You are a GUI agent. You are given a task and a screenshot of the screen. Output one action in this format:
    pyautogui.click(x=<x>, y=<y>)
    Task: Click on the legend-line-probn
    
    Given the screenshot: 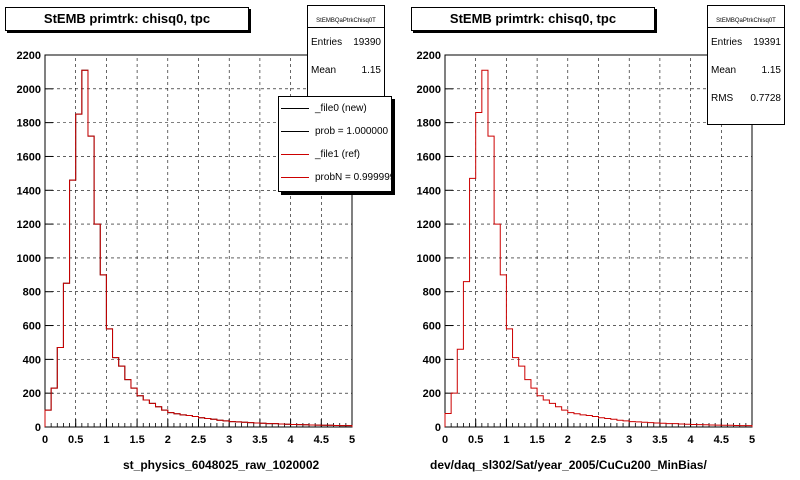 What is the action you would take?
    pyautogui.click(x=295, y=177)
    